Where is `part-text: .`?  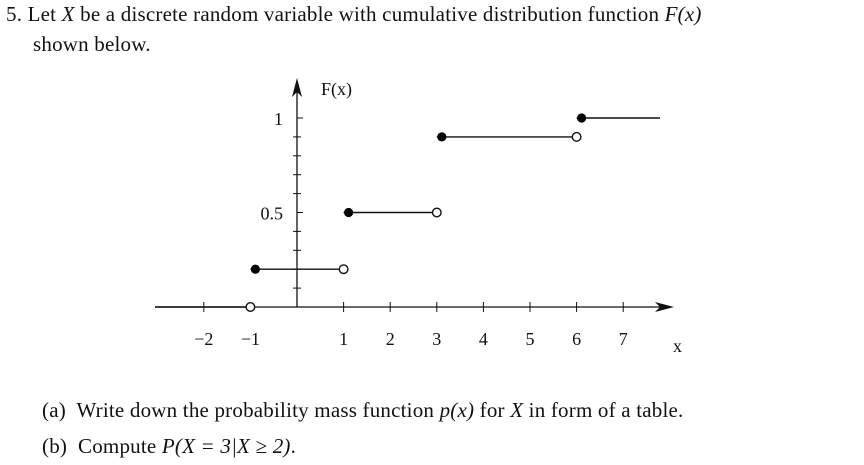
part-text: . is located at coordinates (293, 446).